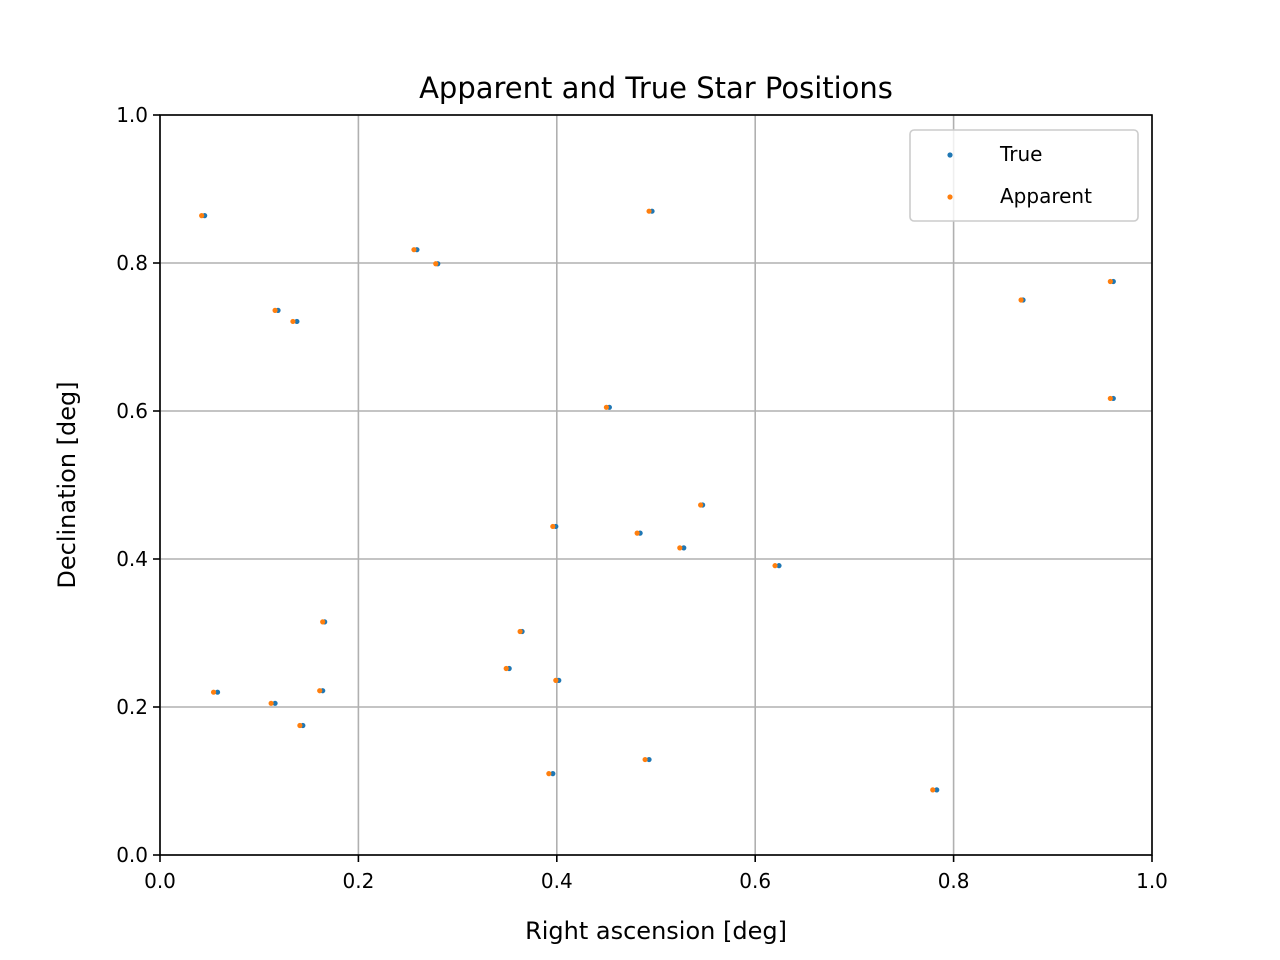 The image size is (1280, 960). Describe the element at coordinates (954, 881) in the screenshot. I see `x-tick-label: 0.8` at that location.